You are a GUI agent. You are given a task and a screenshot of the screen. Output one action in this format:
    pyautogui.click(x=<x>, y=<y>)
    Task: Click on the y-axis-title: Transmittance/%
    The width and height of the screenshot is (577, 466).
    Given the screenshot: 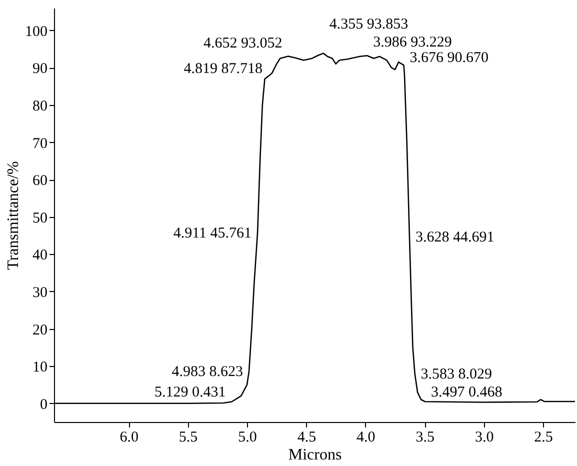 What is the action you would take?
    pyautogui.click(x=13, y=215)
    